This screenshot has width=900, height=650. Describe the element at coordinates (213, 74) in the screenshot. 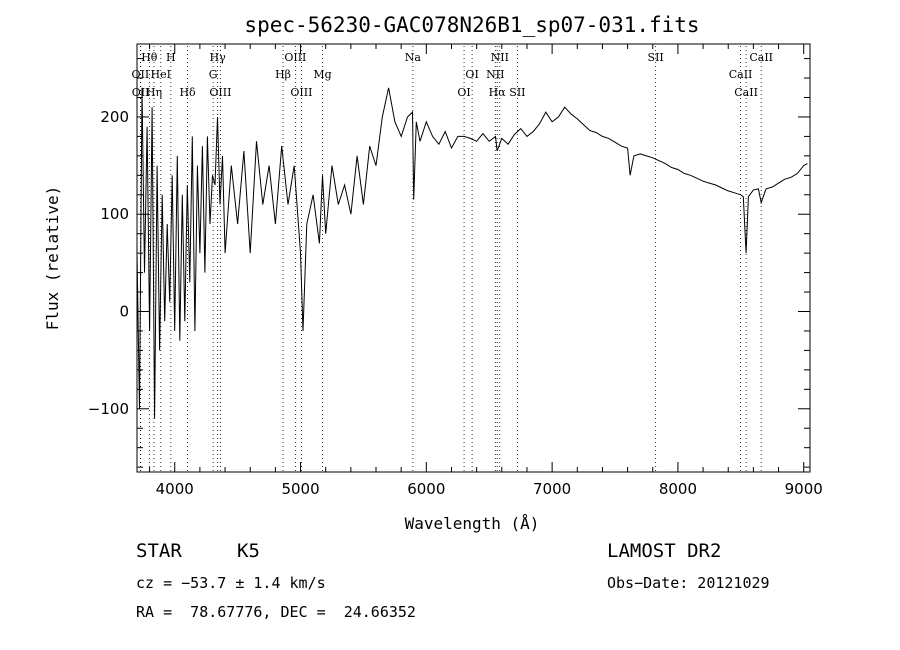

I see `spectral-line-label: G` at that location.